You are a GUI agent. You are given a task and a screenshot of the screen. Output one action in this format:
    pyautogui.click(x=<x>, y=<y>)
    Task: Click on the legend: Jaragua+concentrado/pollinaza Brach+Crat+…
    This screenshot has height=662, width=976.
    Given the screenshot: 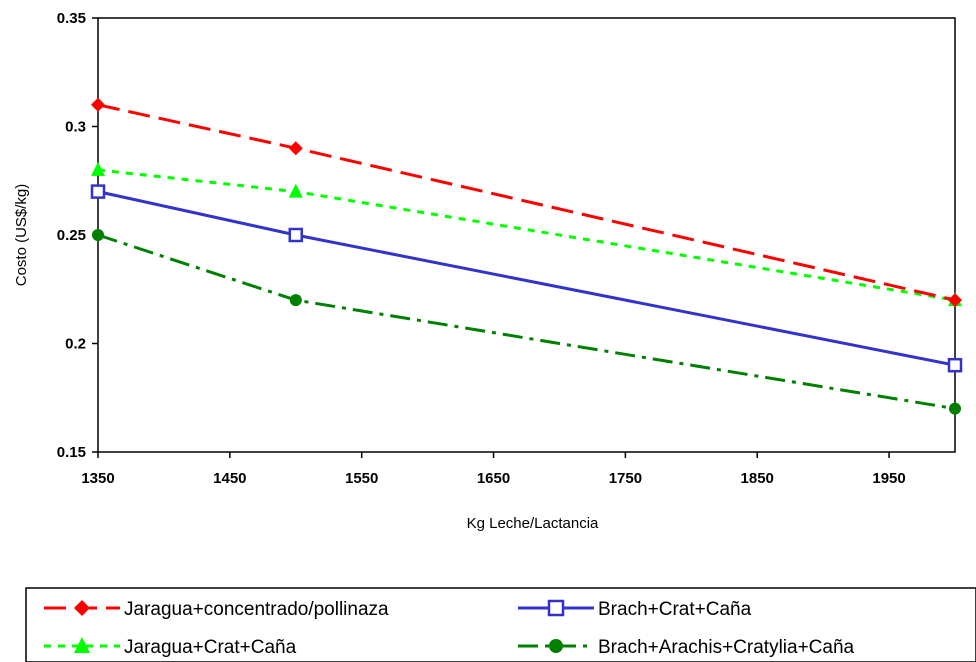 What is the action you would take?
    pyautogui.click(x=500, y=624)
    